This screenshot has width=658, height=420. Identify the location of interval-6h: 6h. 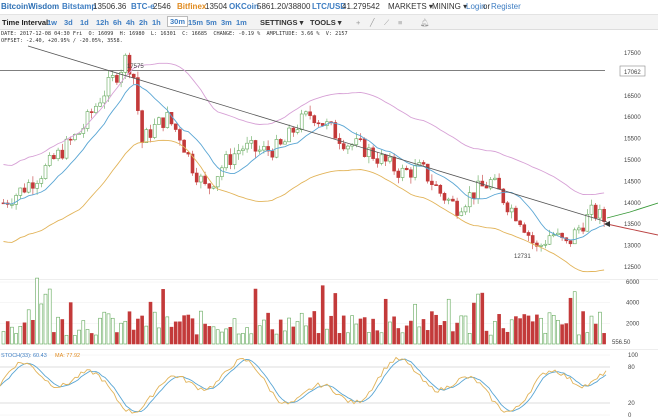
(117, 22).